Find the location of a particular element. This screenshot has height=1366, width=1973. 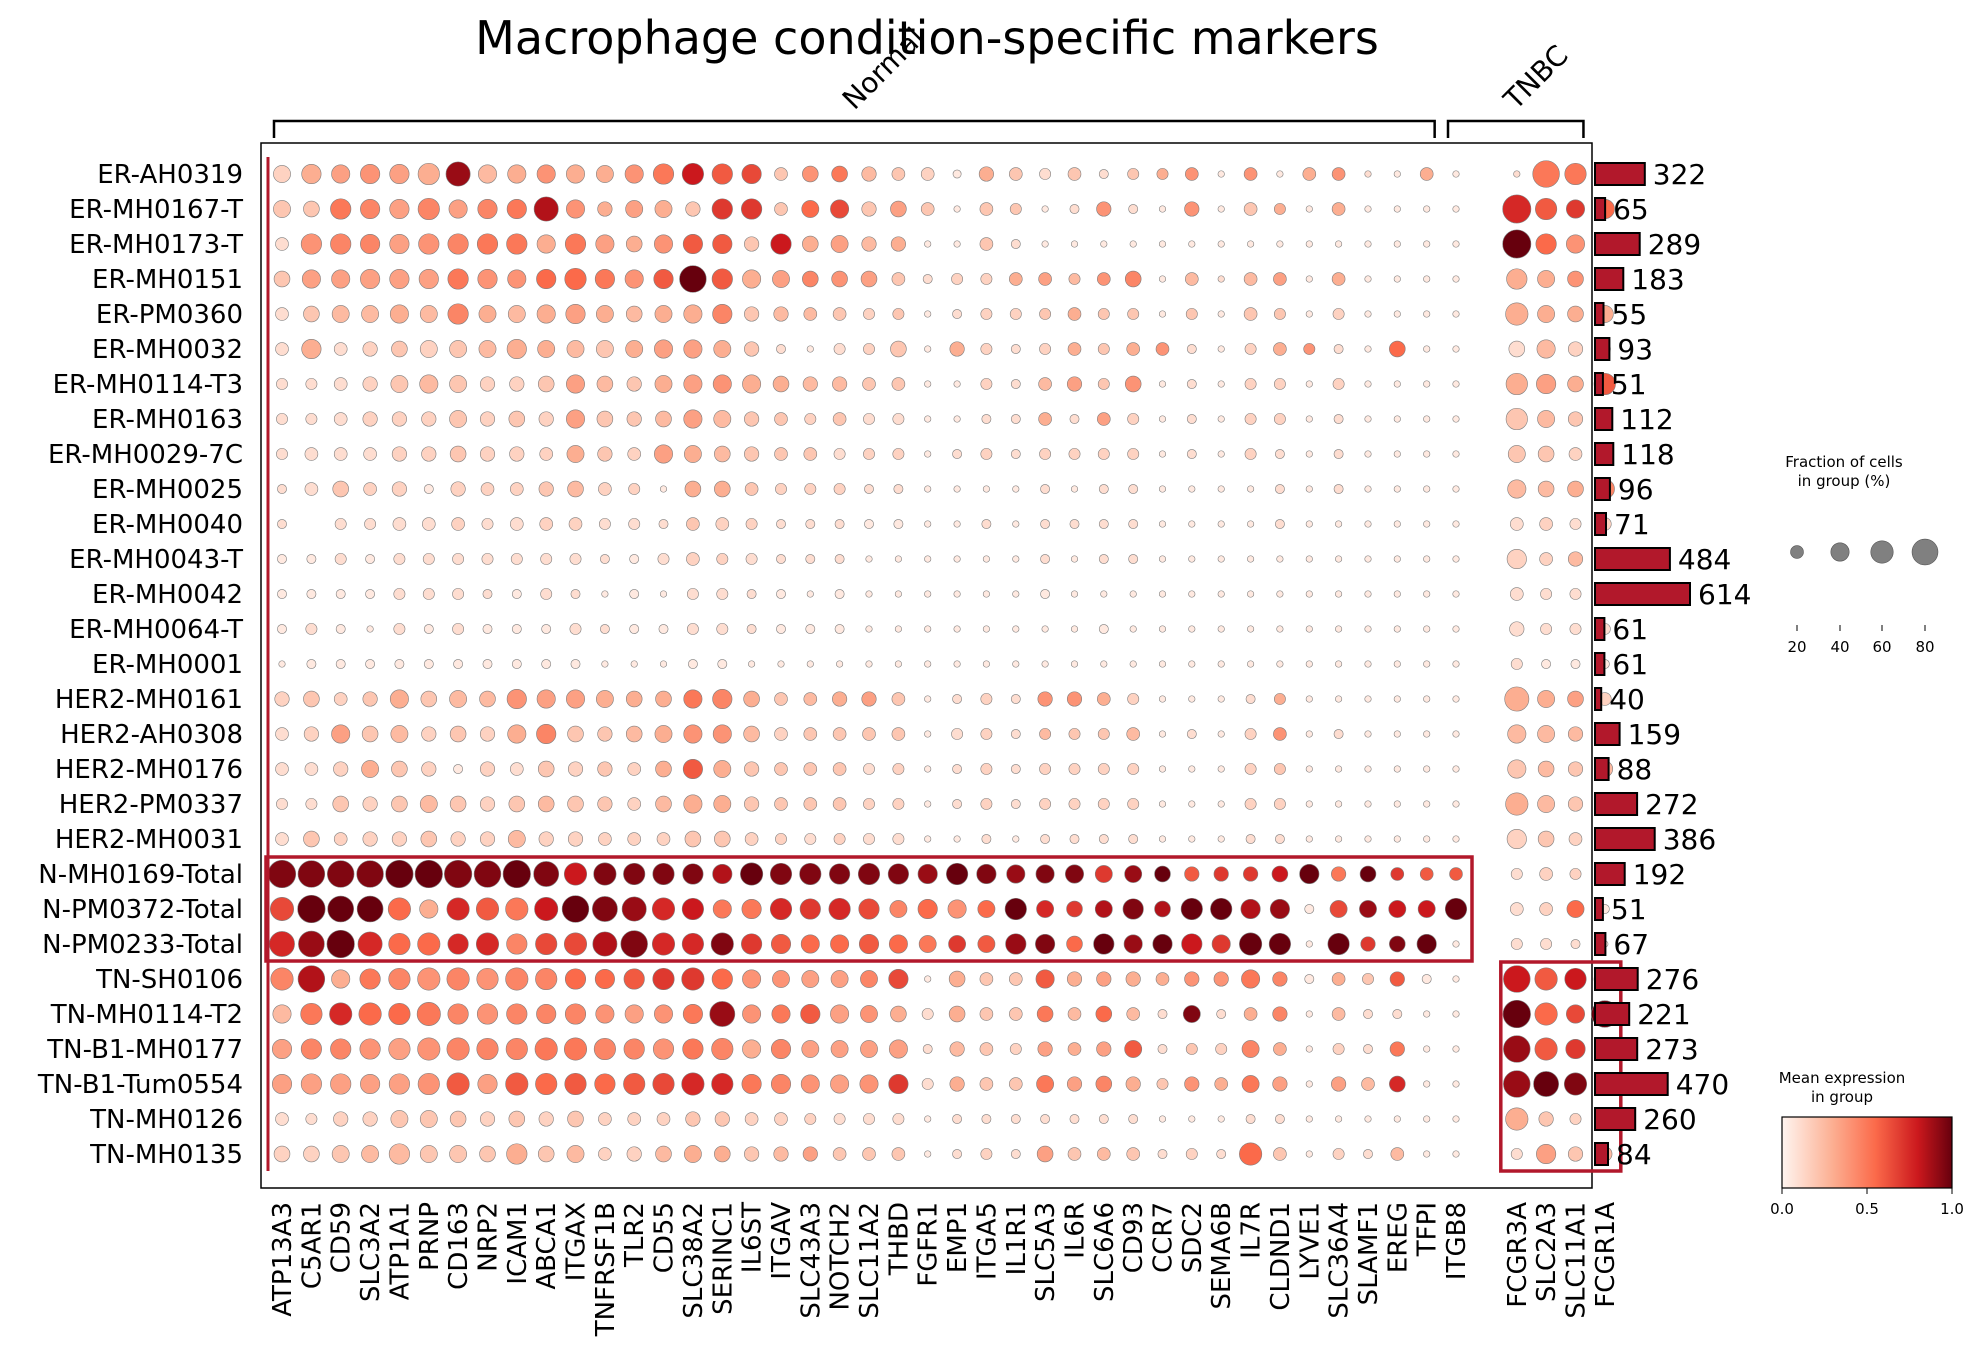

size-legend-dot is located at coordinates (1840, 552).